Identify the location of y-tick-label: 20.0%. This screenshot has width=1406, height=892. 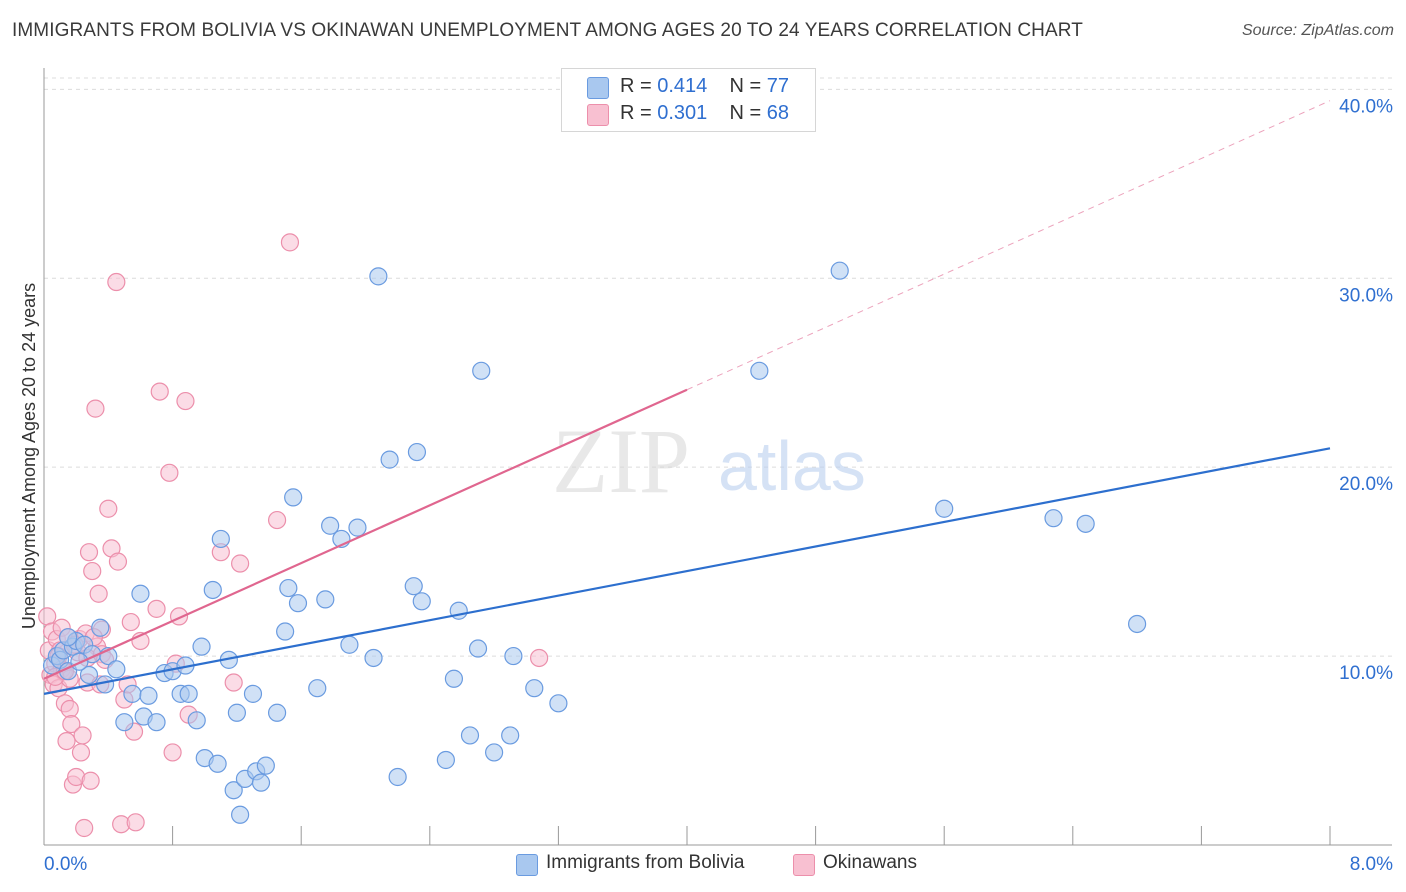
(1366, 484).